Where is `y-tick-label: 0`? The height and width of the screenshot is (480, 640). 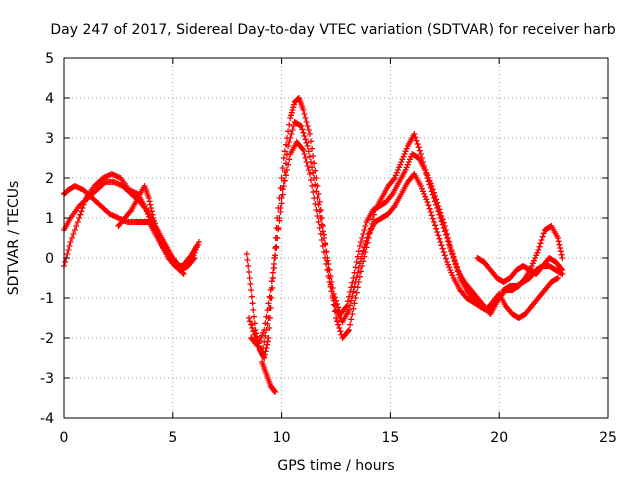
y-tick-label: 0 is located at coordinates (49, 259).